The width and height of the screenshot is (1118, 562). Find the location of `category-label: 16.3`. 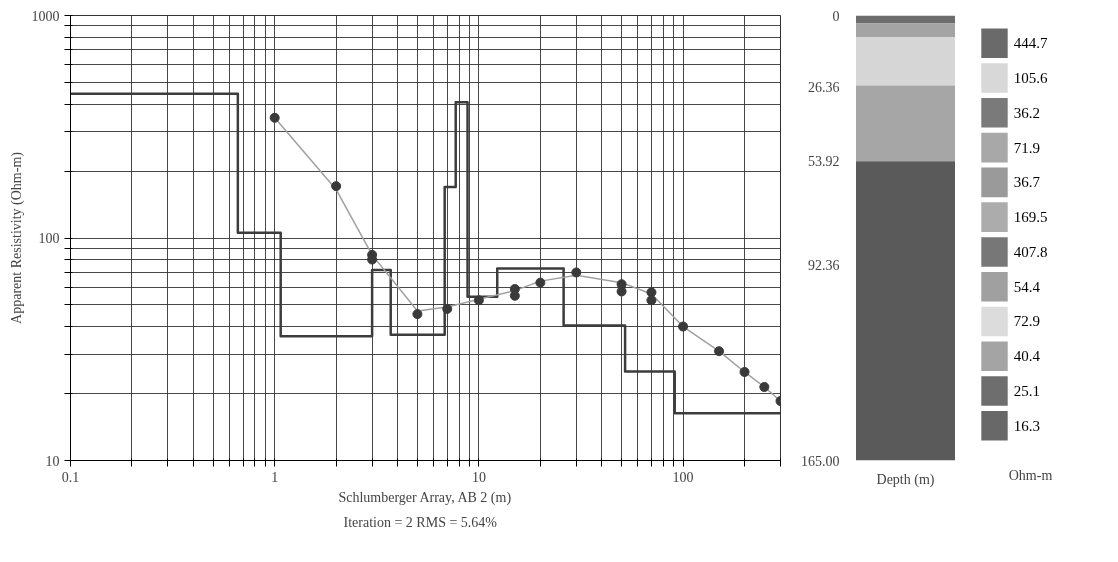

category-label: 16.3 is located at coordinates (1026, 425).